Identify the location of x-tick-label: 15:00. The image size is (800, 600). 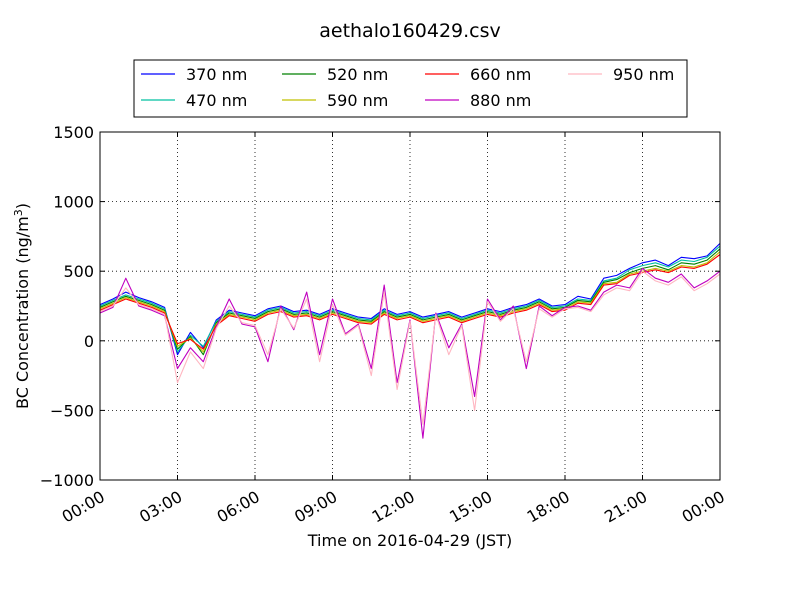
(470, 507).